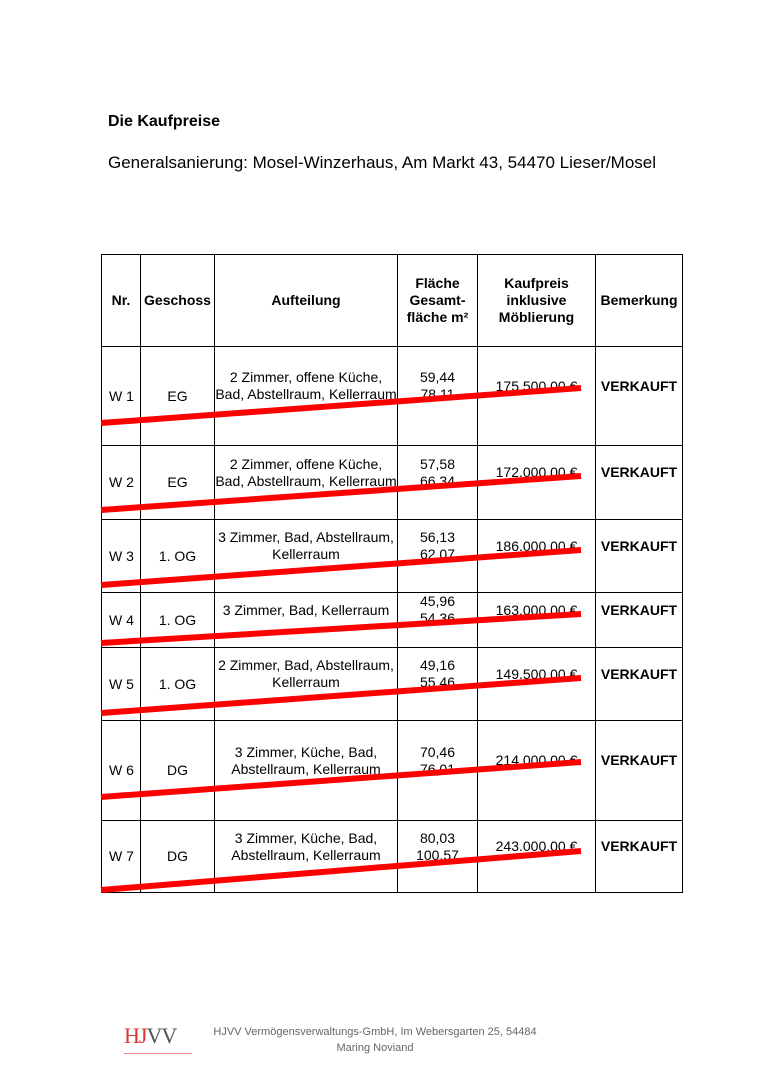 This screenshot has height=1086, width=768. I want to click on kaufpreis-value: 172.000,00 €, so click(536, 472).